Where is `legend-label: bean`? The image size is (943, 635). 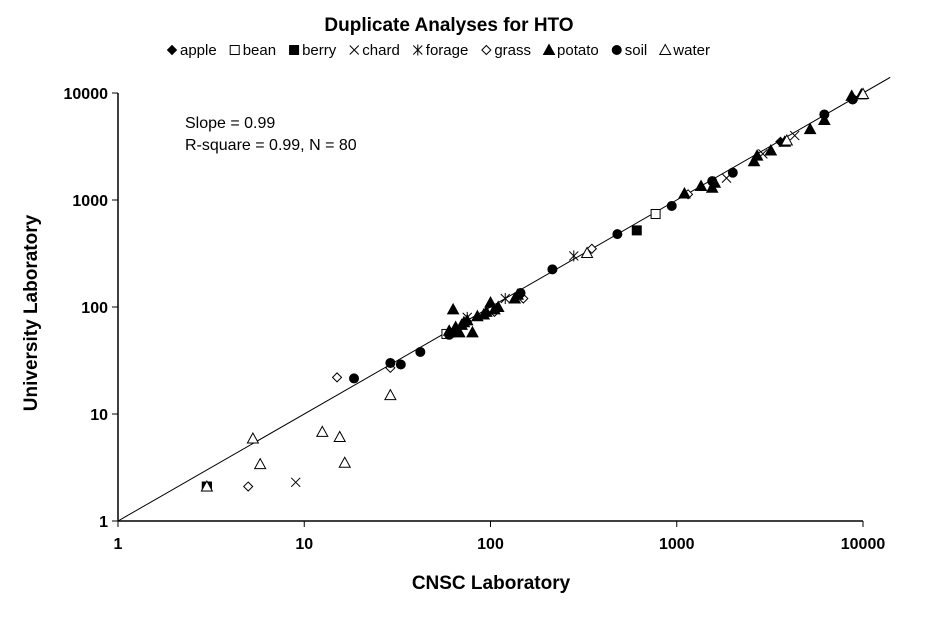
legend-label: bean is located at coordinates (259, 50).